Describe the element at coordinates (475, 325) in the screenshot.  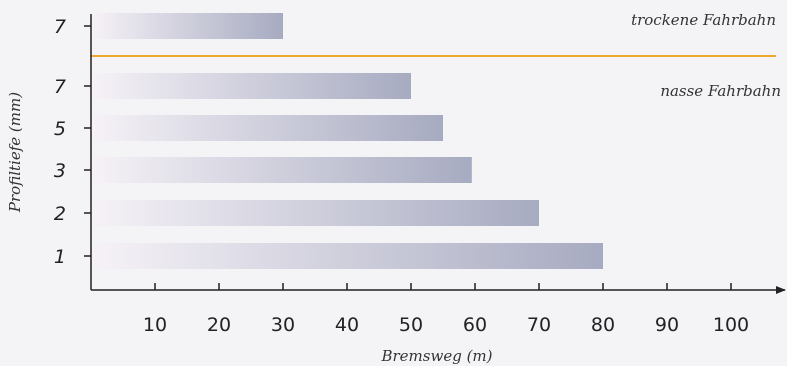
I see `x-tick-label: 60` at that location.